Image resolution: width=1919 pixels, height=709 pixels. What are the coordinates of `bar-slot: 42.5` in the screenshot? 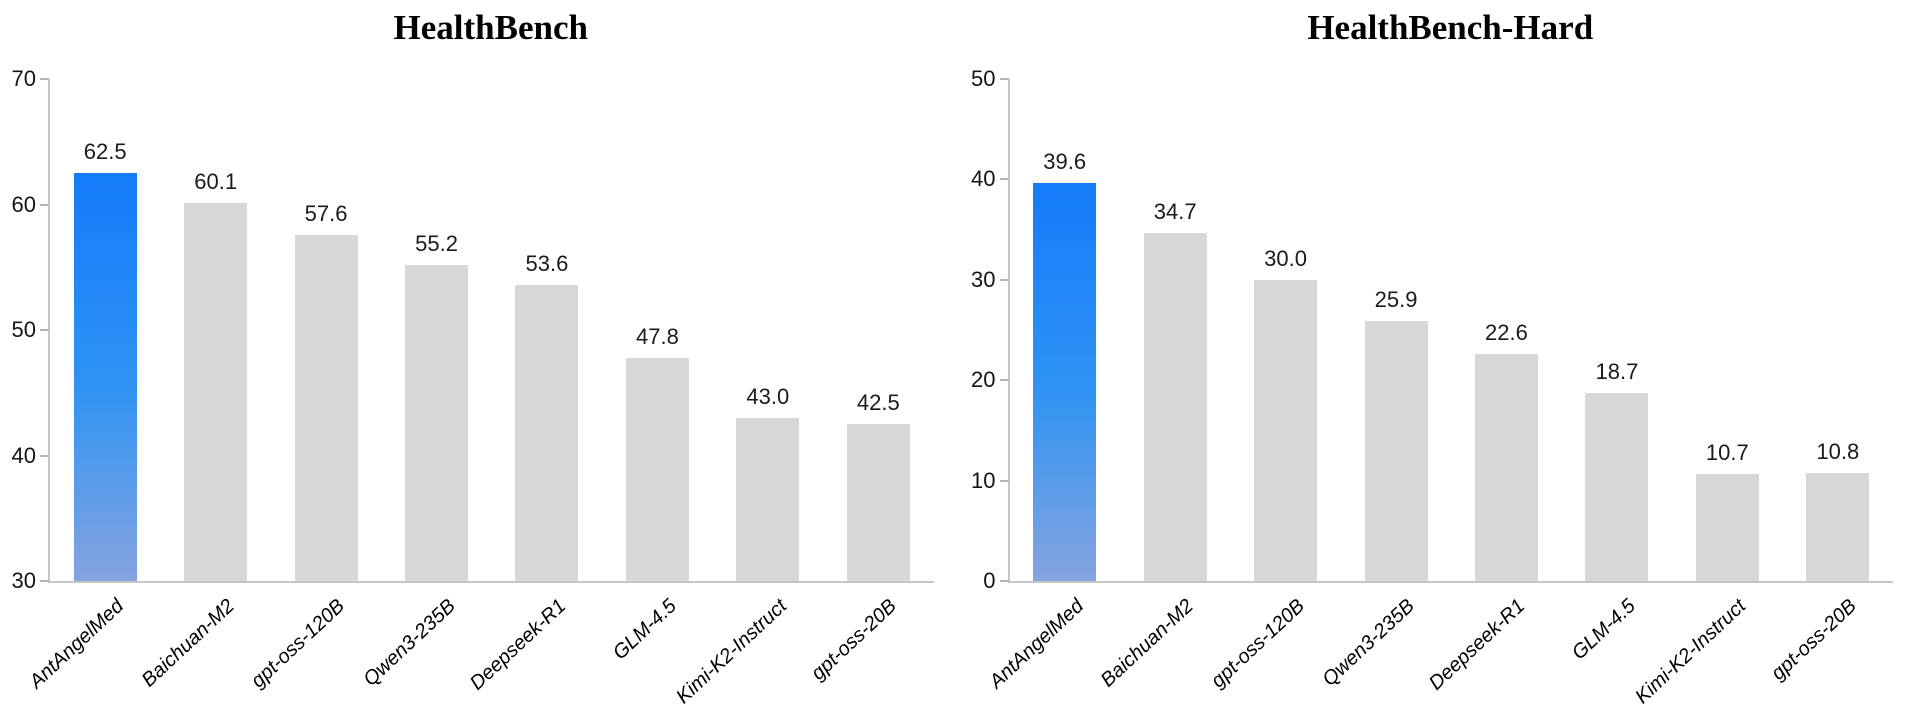 It's located at (878, 330).